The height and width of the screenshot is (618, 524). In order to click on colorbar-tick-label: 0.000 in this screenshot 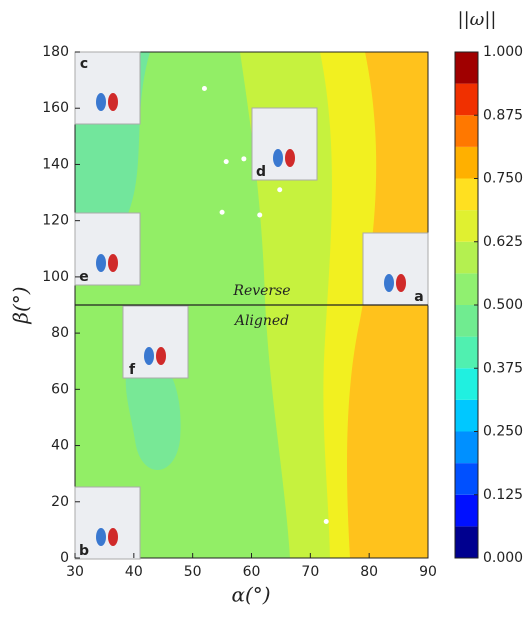, I will do `click(503, 558)`.